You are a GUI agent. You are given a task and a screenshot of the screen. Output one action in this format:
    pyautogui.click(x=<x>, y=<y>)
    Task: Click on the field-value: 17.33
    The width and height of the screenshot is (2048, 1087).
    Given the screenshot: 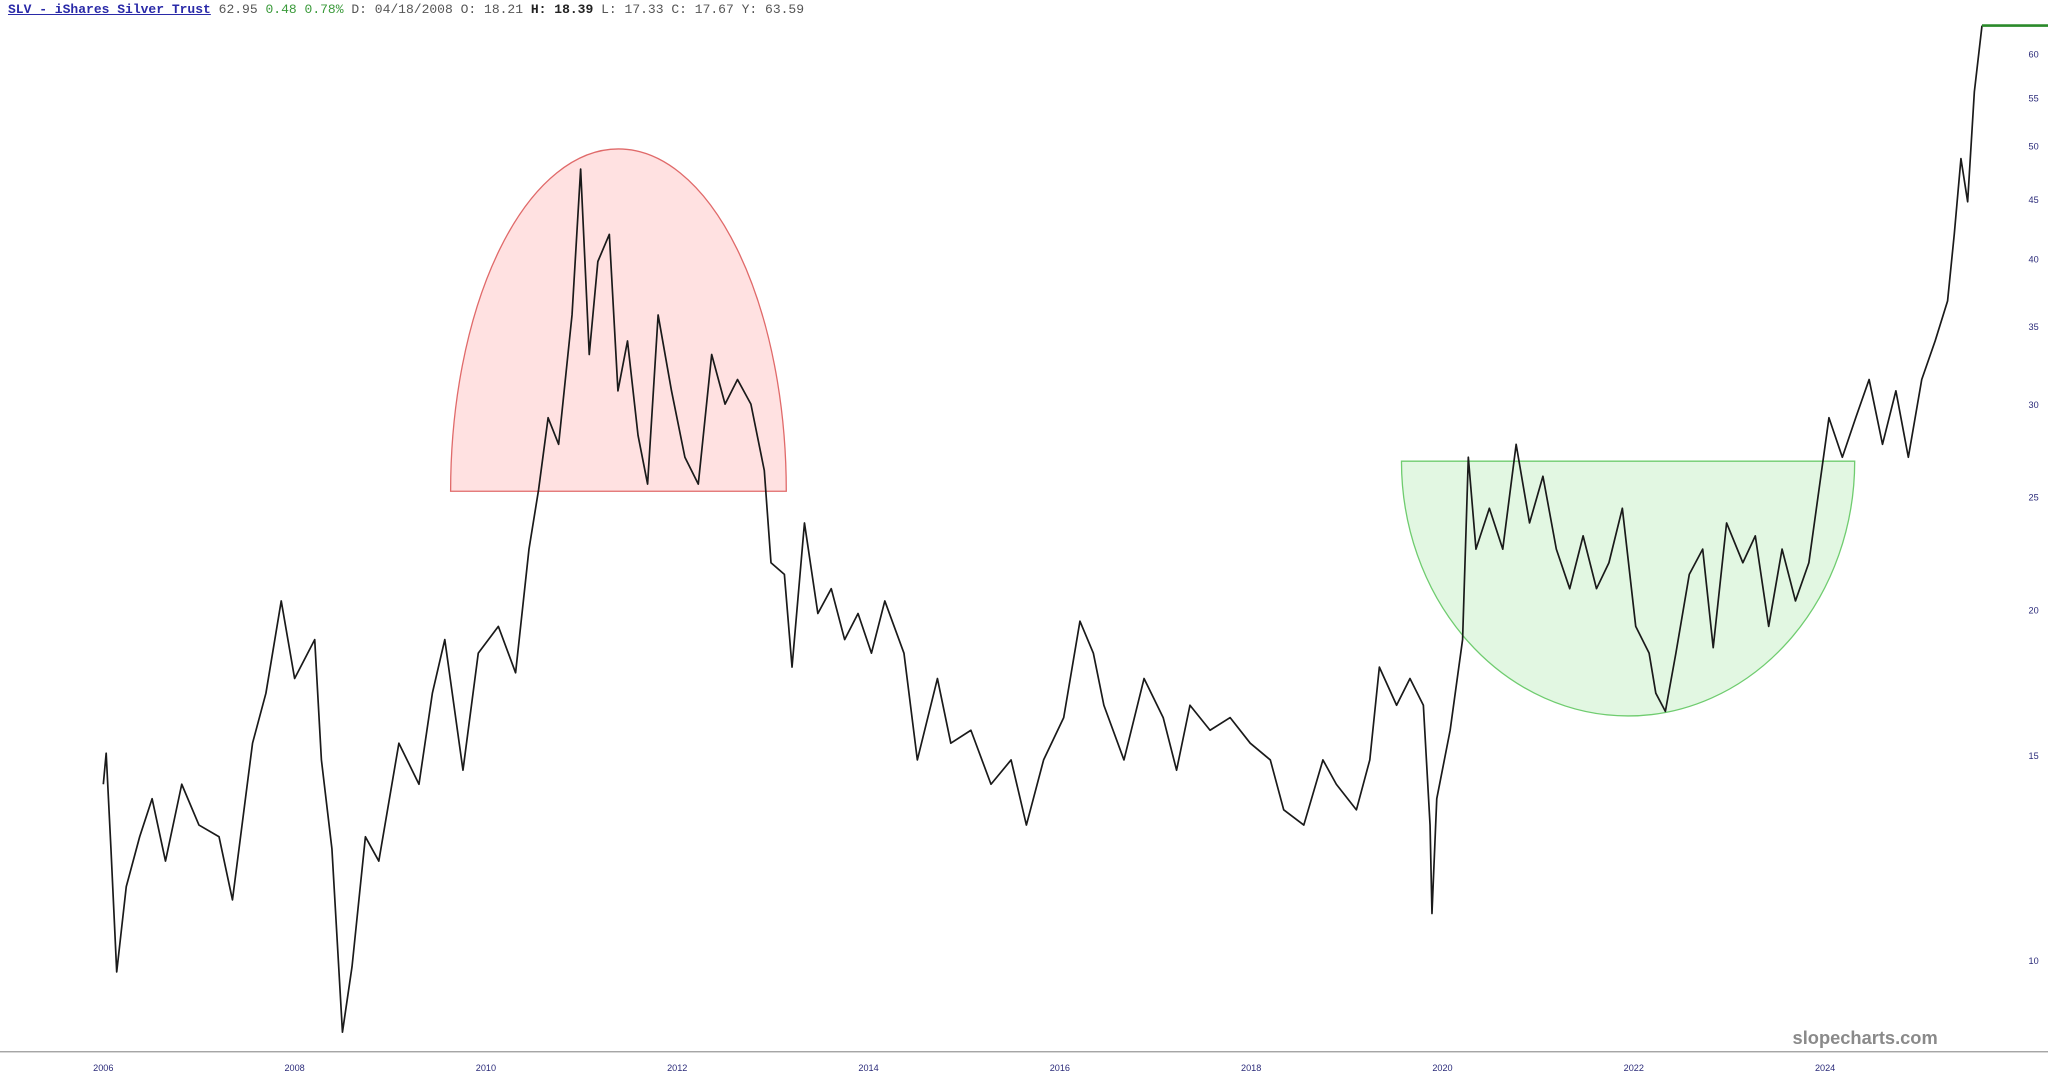 What is the action you would take?
    pyautogui.click(x=644, y=9)
    